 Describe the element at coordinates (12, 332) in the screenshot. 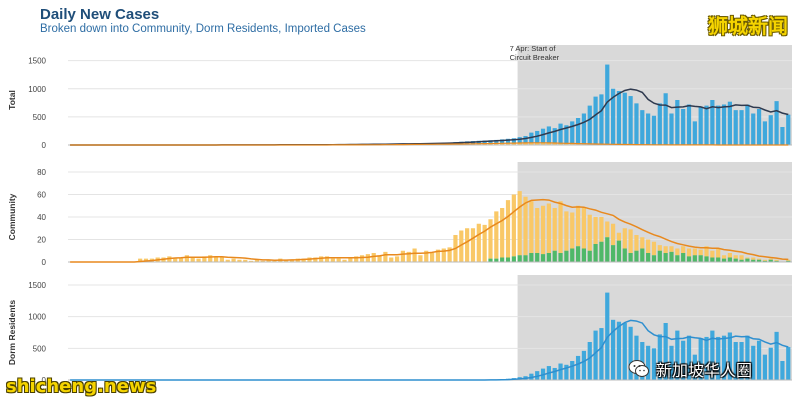

I see `y-axis-label: Dorm Residents` at that location.